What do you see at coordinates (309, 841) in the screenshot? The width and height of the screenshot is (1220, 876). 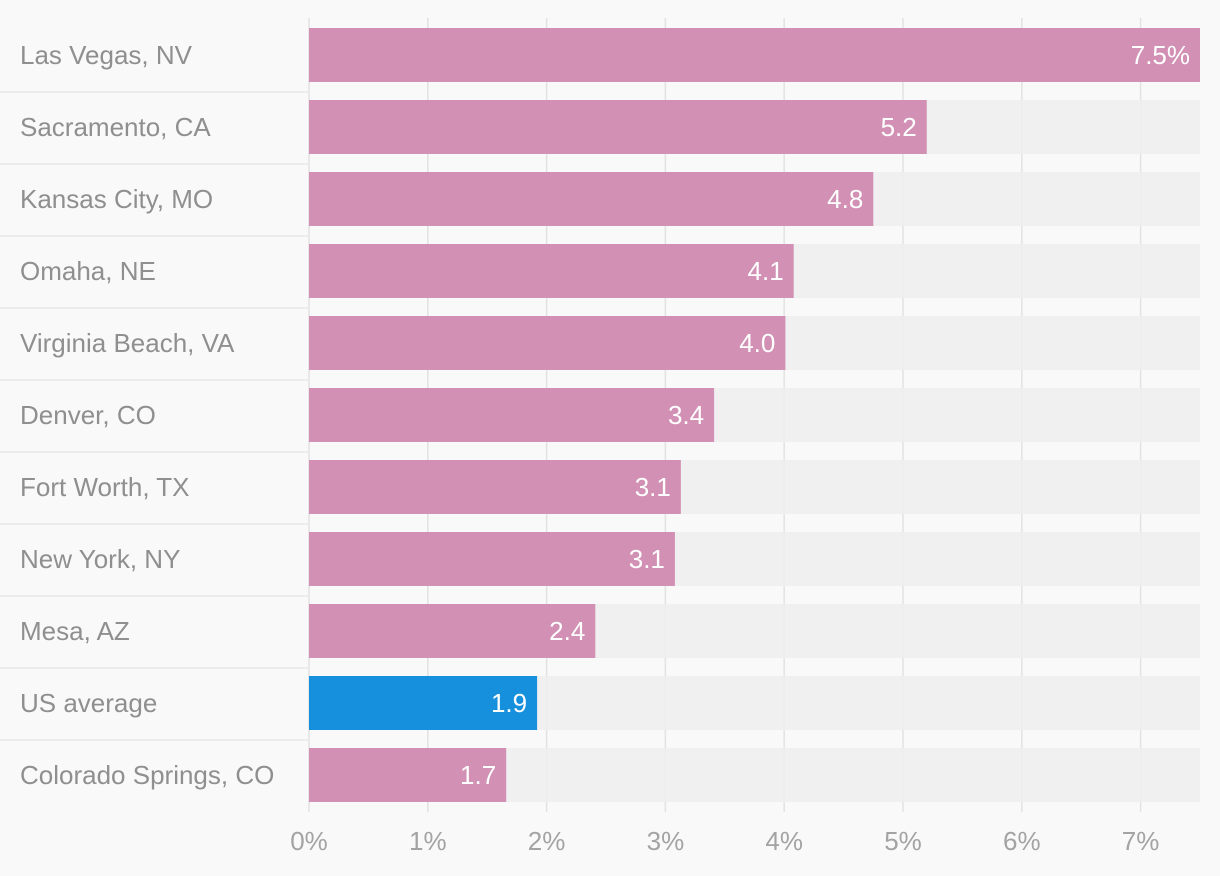 I see `x-tick-label: 0%` at bounding box center [309, 841].